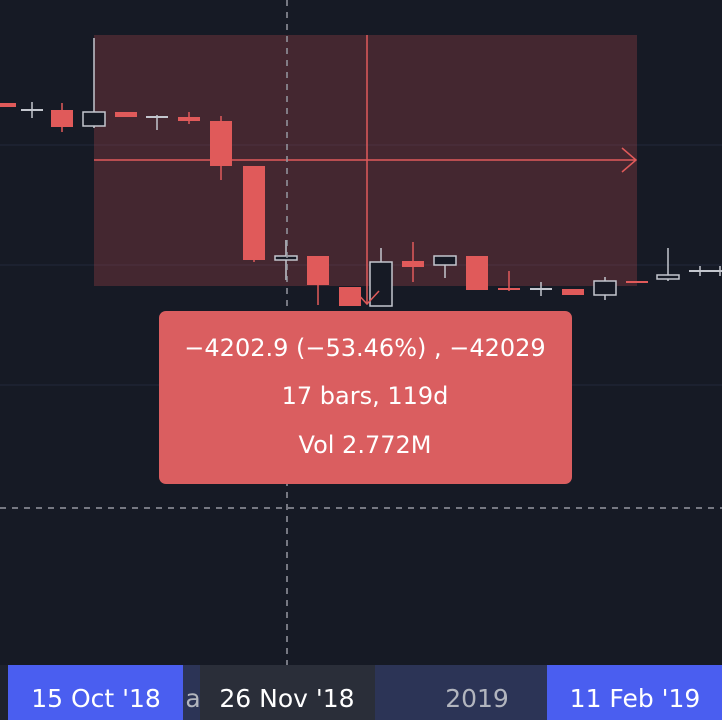 The height and width of the screenshot is (720, 722). I want to click on axis-label: 11 Feb '19, so click(635, 698).